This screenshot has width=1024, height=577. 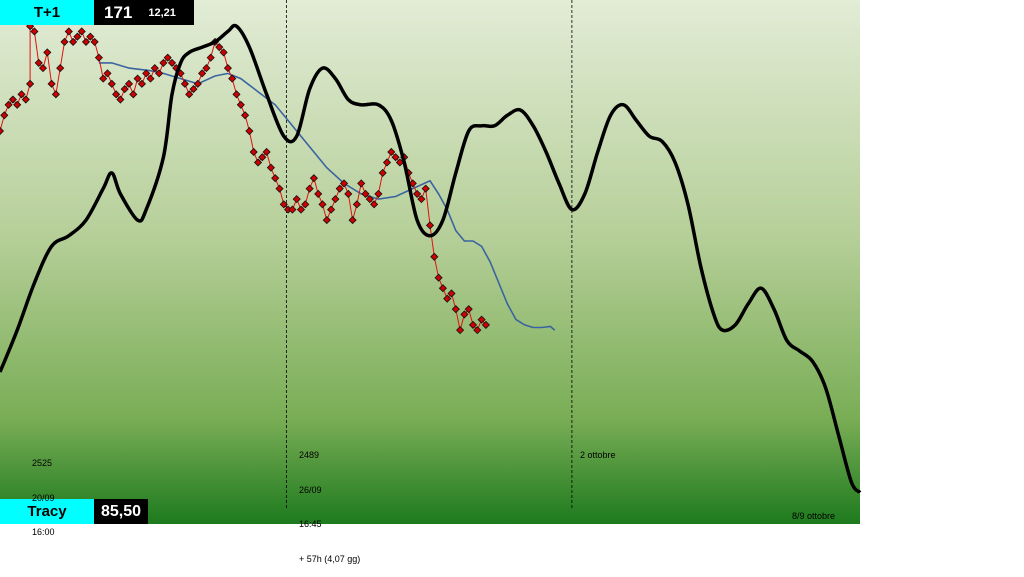 What do you see at coordinates (598, 450) in the screenshot?
I see `annotation-oct2: 2 ottobre` at bounding box center [598, 450].